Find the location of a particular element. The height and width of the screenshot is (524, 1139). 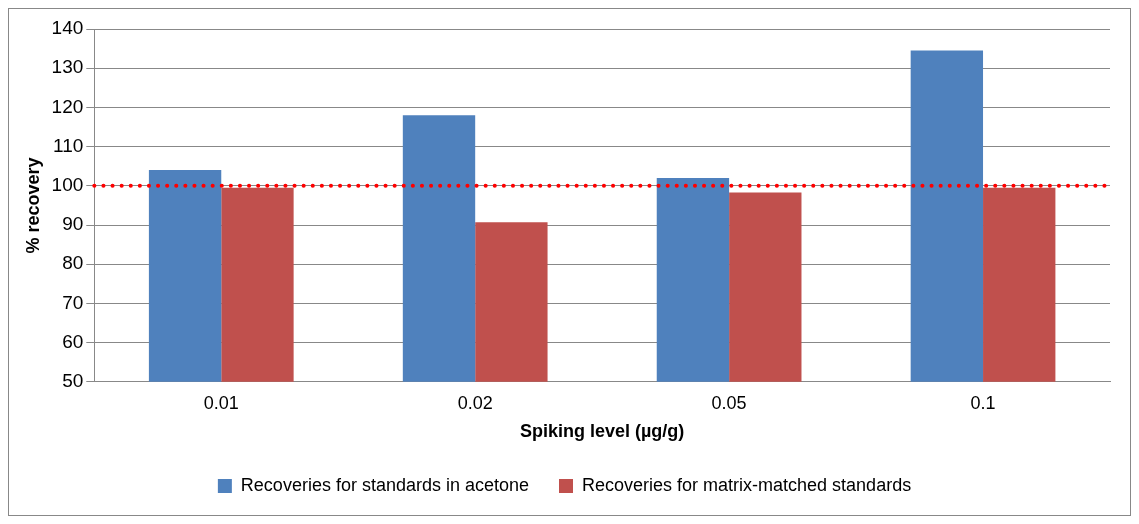

x-axis-title: Spiking level (µg/g) is located at coordinates (602, 431).